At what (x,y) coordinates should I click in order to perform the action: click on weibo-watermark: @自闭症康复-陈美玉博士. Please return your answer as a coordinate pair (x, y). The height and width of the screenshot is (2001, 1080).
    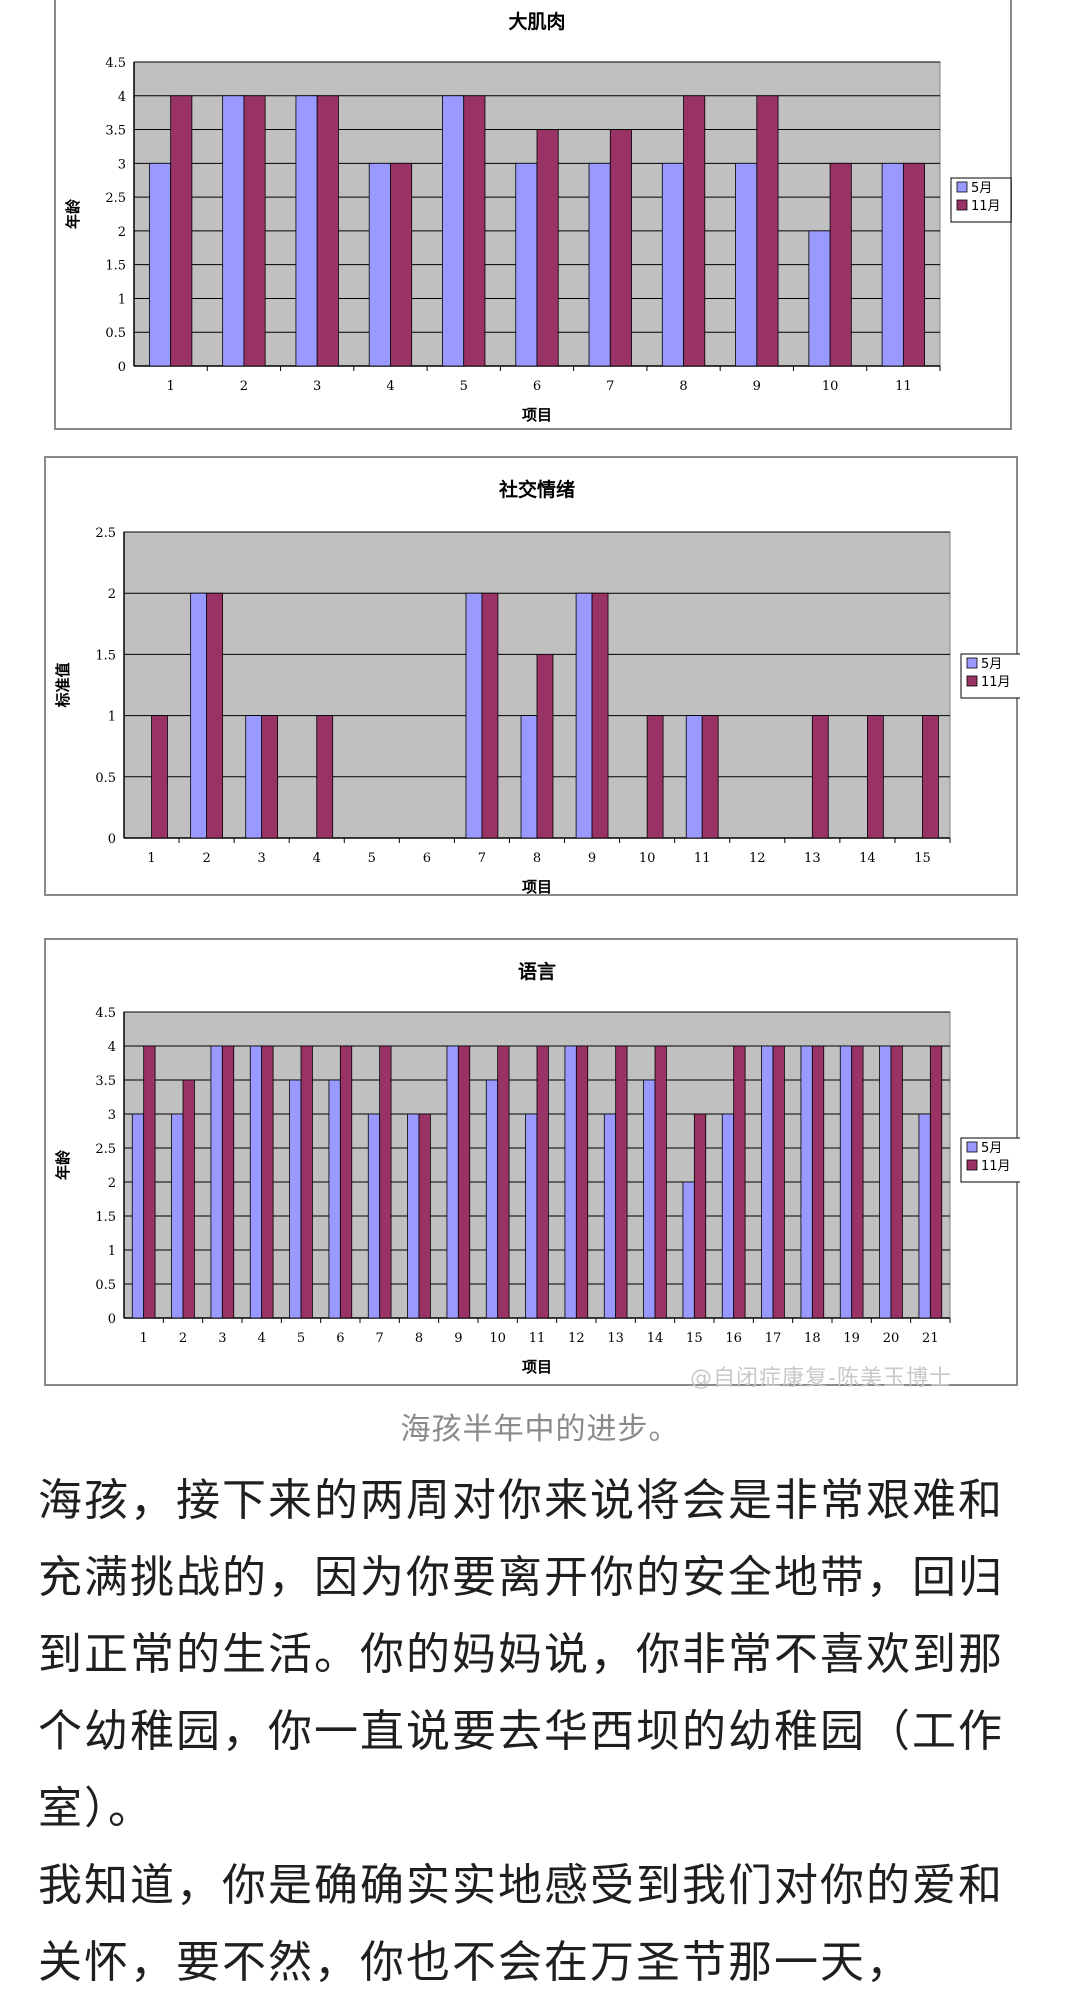
    Looking at the image, I should click on (821, 1378).